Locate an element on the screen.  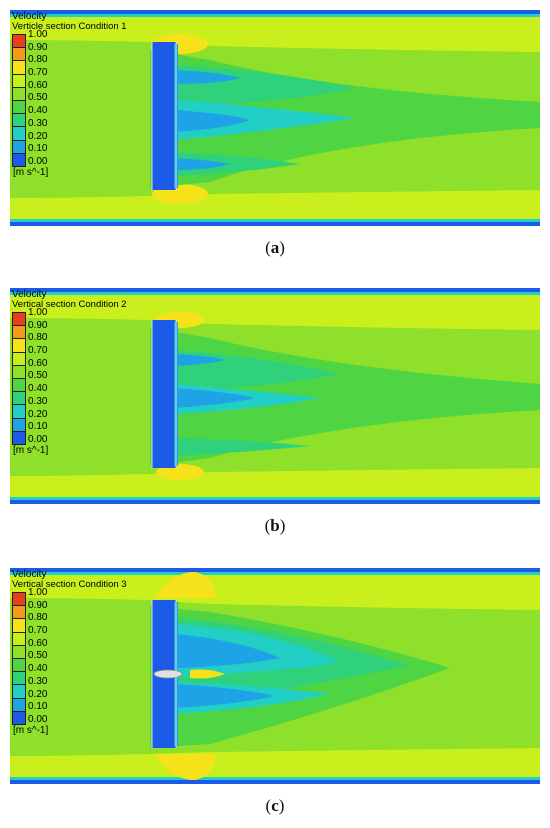
caption-letter: c is located at coordinates (275, 805).